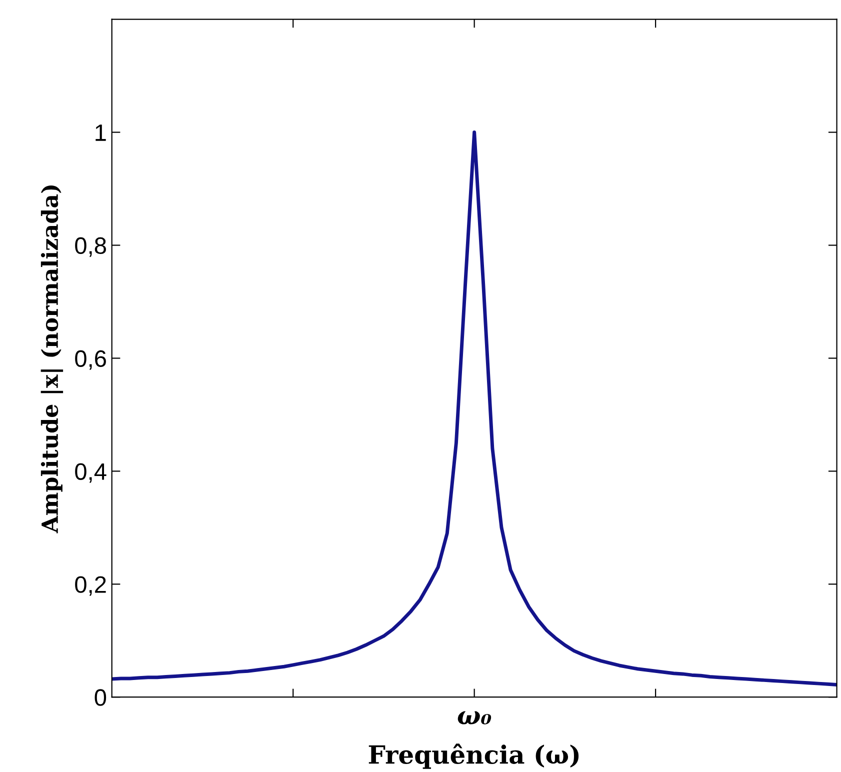  Describe the element at coordinates (90, 473) in the screenshot. I see `y-tick-label: 0,4` at that location.